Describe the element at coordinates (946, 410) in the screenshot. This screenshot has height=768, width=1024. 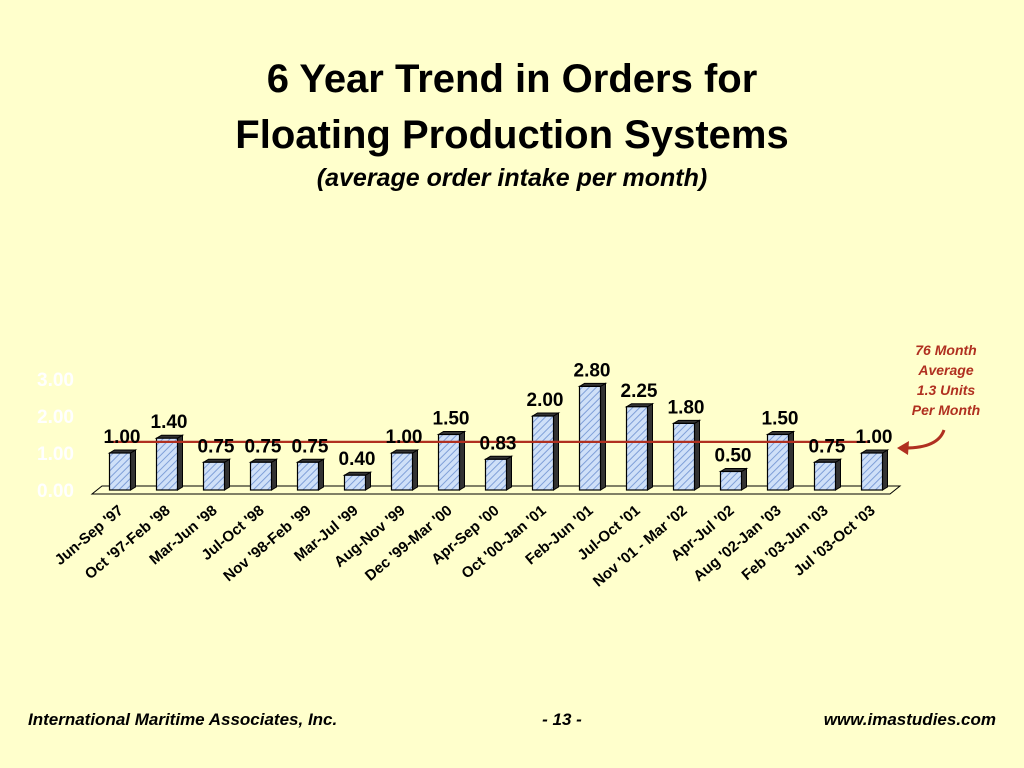
I see `annotation-text-line: Per Month` at that location.